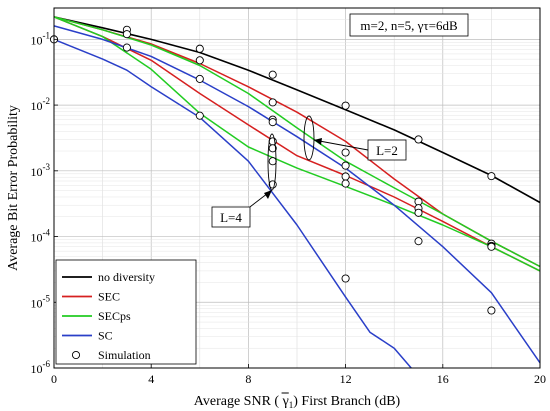  Describe the element at coordinates (346, 379) in the screenshot. I see `x-tick-label: 12` at that location.